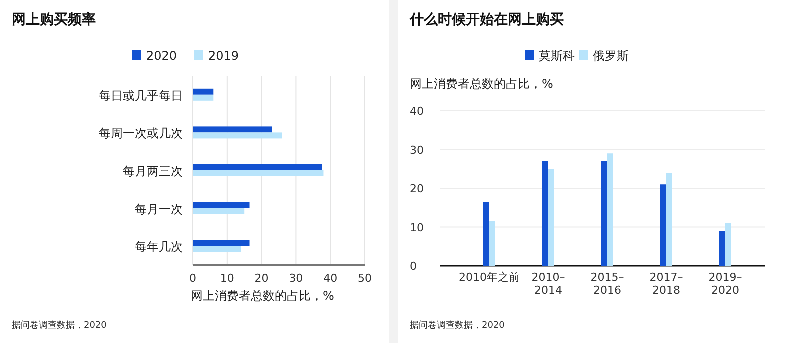 The image size is (788, 343). Describe the element at coordinates (417, 189) in the screenshot. I see `y-tick-label: 20` at that location.